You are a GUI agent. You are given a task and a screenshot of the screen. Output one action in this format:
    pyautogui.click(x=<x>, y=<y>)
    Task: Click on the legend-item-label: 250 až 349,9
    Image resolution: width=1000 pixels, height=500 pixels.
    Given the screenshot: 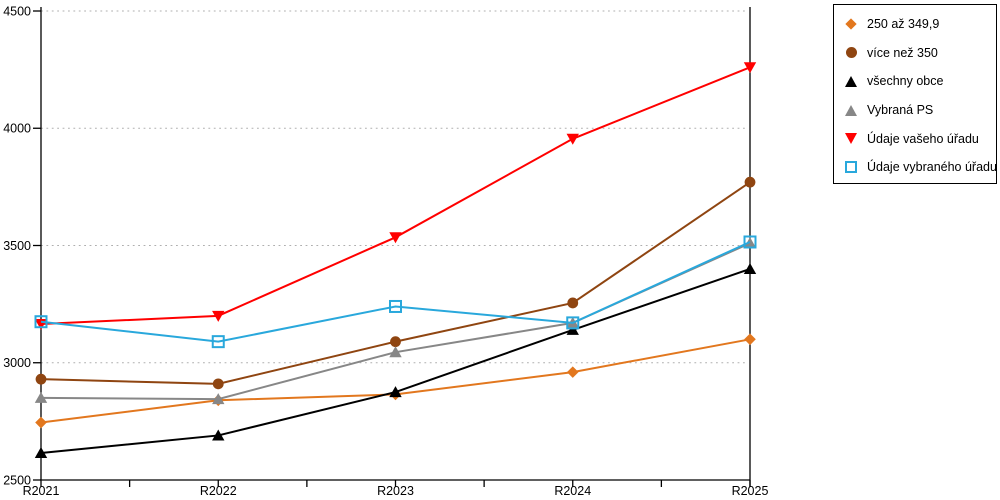 What is the action you would take?
    pyautogui.click(x=903, y=24)
    